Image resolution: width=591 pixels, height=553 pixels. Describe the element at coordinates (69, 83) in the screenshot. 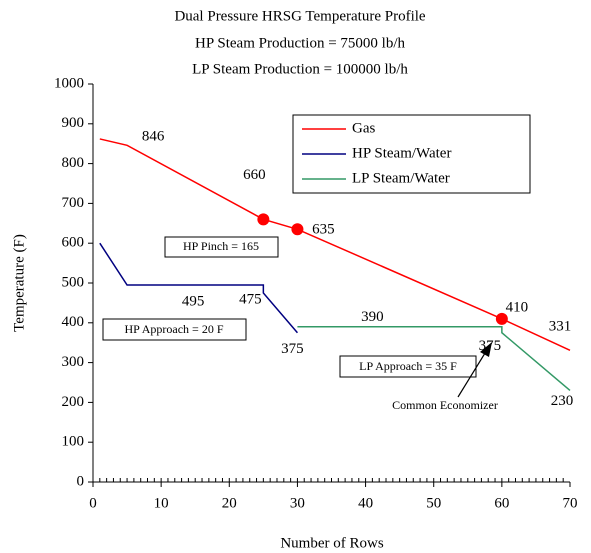

I see `y-tick-label: 1000` at that location.